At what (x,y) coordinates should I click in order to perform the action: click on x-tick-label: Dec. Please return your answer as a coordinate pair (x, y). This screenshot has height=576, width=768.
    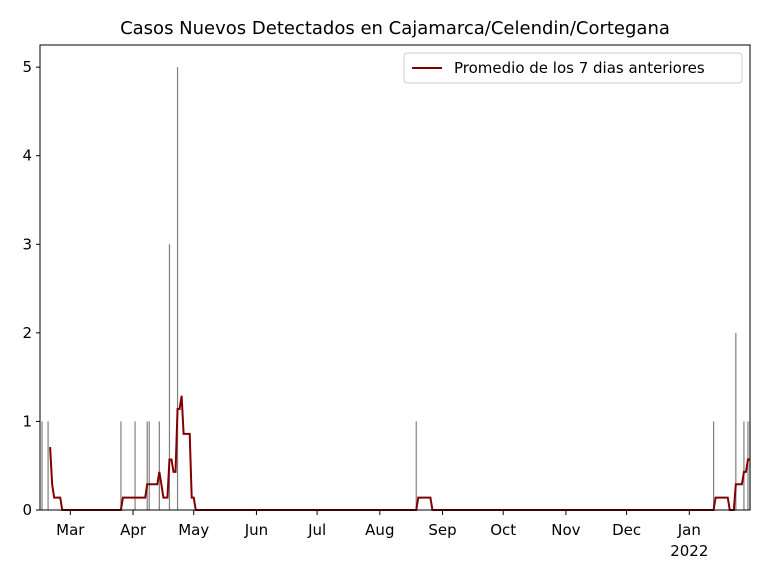
    Looking at the image, I should click on (626, 530).